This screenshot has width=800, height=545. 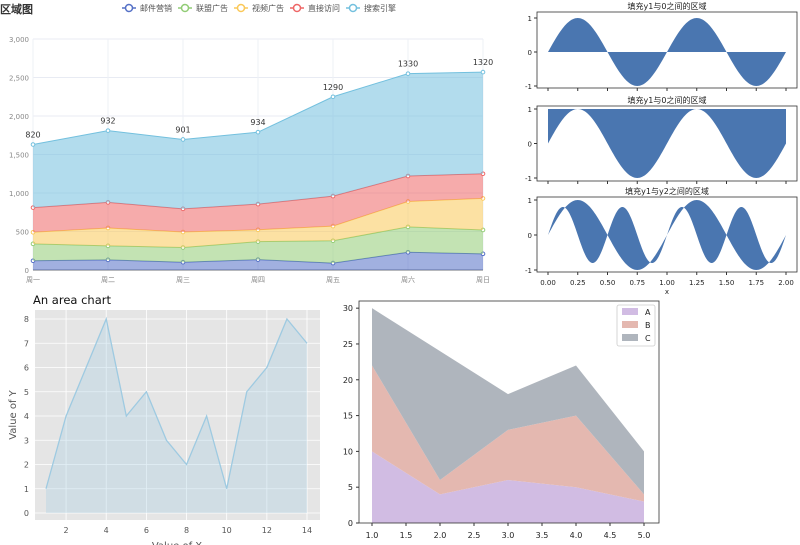 I want to click on x-tick-label: 0.00, so click(x=548, y=283).